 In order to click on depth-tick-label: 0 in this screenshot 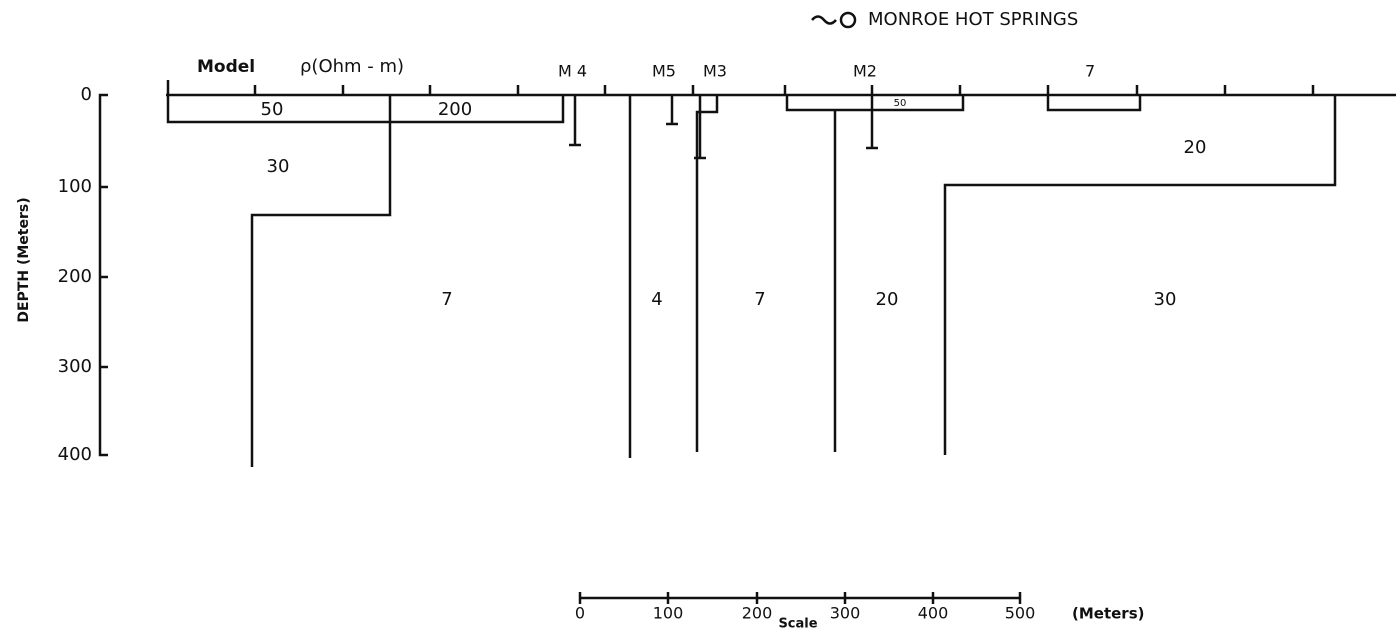, I will do `click(86, 94)`.